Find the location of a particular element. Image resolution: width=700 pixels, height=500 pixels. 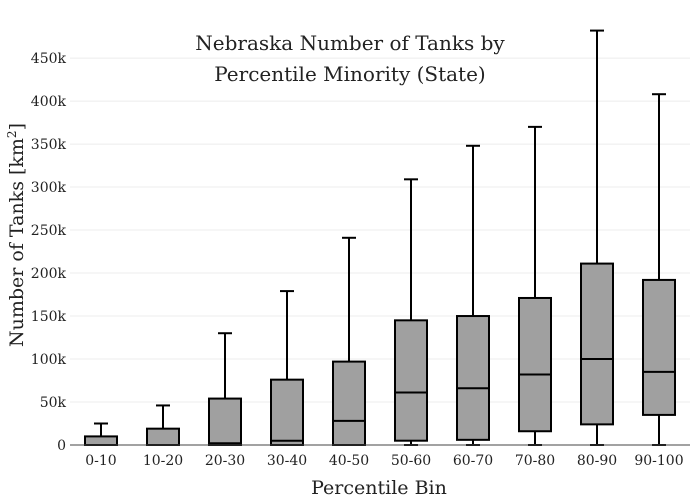

chart-title-line-1: Nebraska Number of Tanks by is located at coordinates (350, 43).